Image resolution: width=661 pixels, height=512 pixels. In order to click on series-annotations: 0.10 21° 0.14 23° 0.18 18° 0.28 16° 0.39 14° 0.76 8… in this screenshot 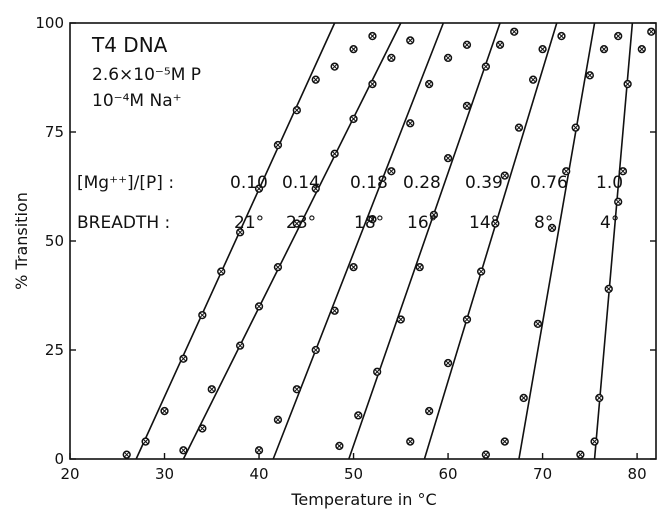, I will do `click(426, 203)`.